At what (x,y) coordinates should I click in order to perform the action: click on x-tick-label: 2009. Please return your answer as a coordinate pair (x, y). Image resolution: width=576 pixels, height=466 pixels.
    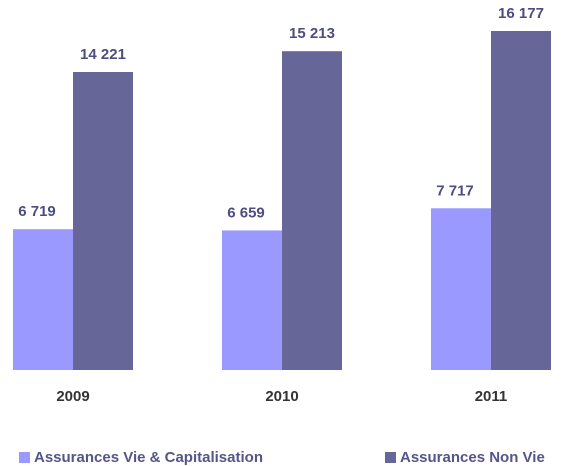
    Looking at the image, I should click on (72, 396).